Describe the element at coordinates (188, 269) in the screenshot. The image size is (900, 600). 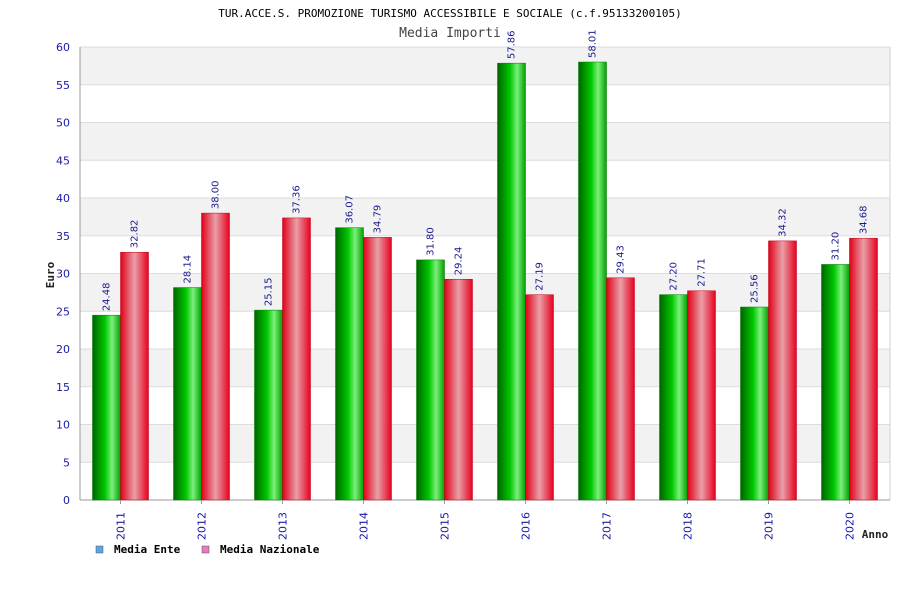
I see `data-label: 28.14` at that location.